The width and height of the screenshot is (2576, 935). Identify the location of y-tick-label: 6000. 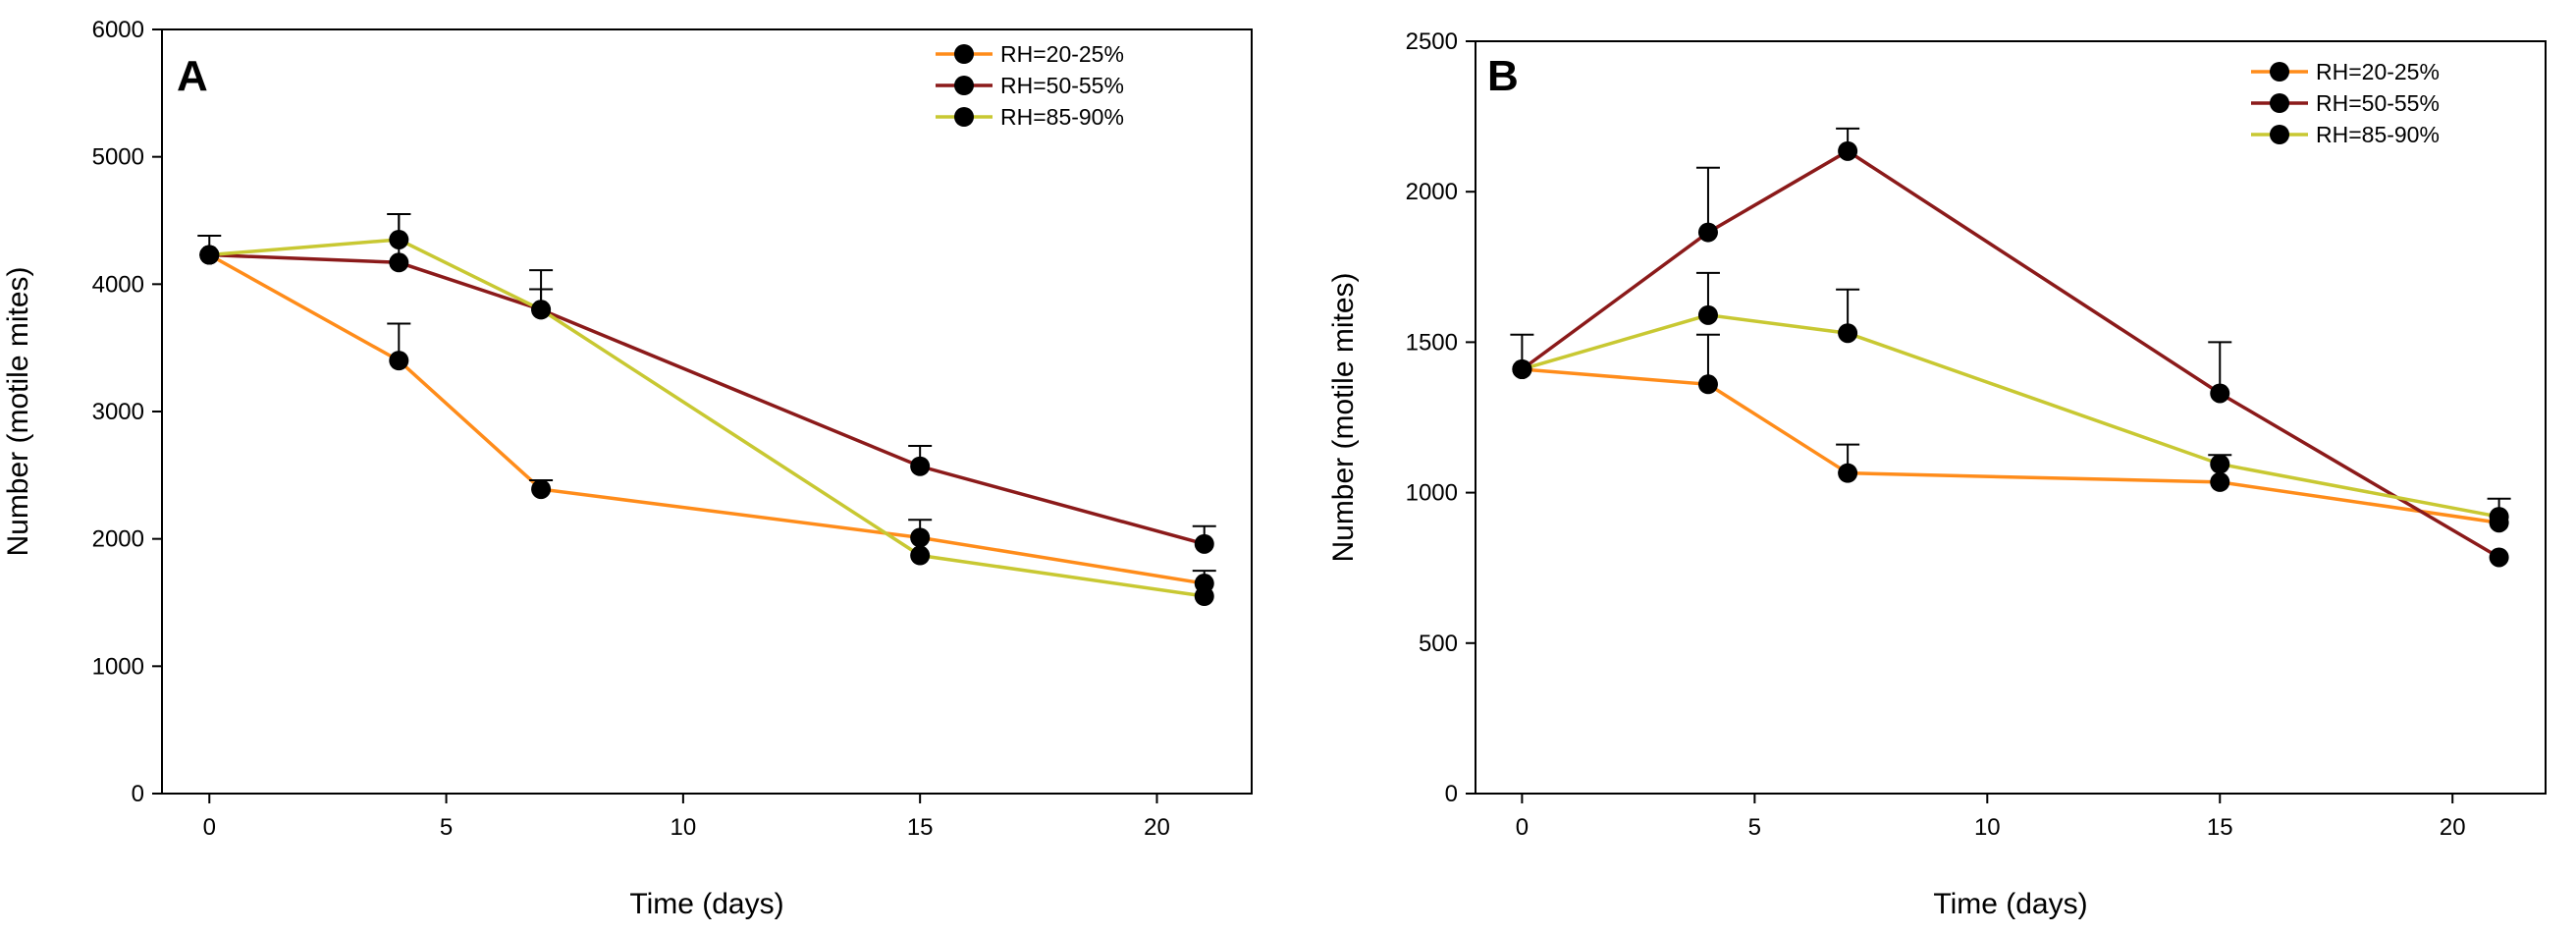
(118, 30).